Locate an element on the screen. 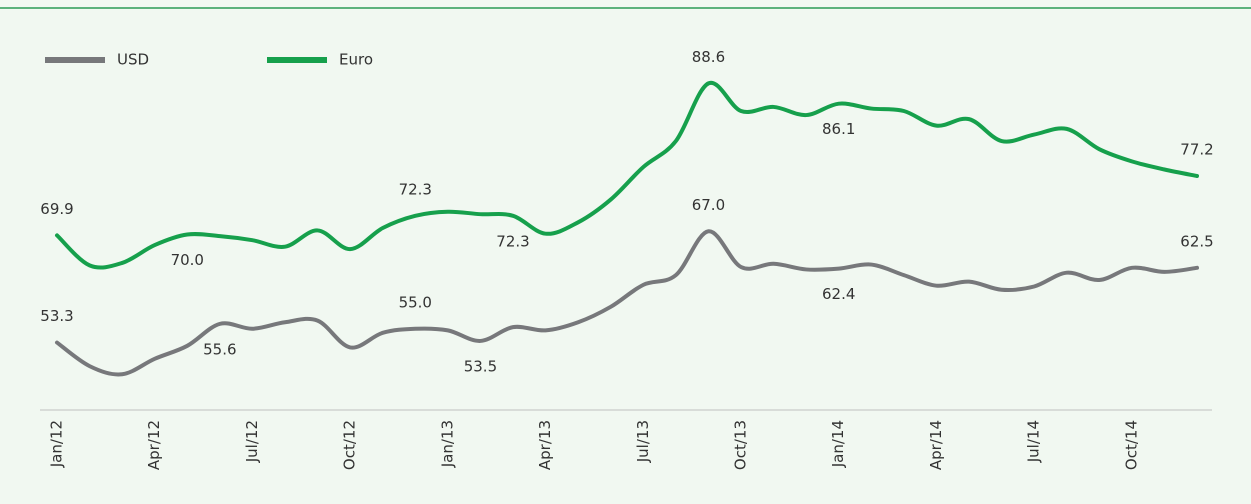 The width and height of the screenshot is (1251, 504). x-tick-label: Jul/13 is located at coordinates (643, 441).